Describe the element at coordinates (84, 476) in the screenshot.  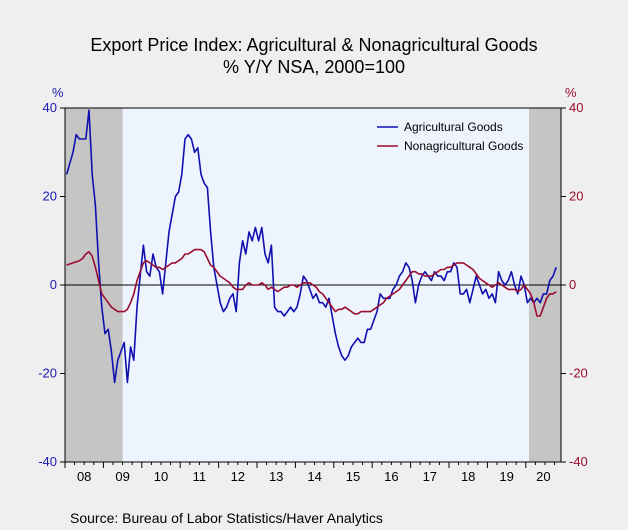
I see `x-tick-label: 08` at that location.